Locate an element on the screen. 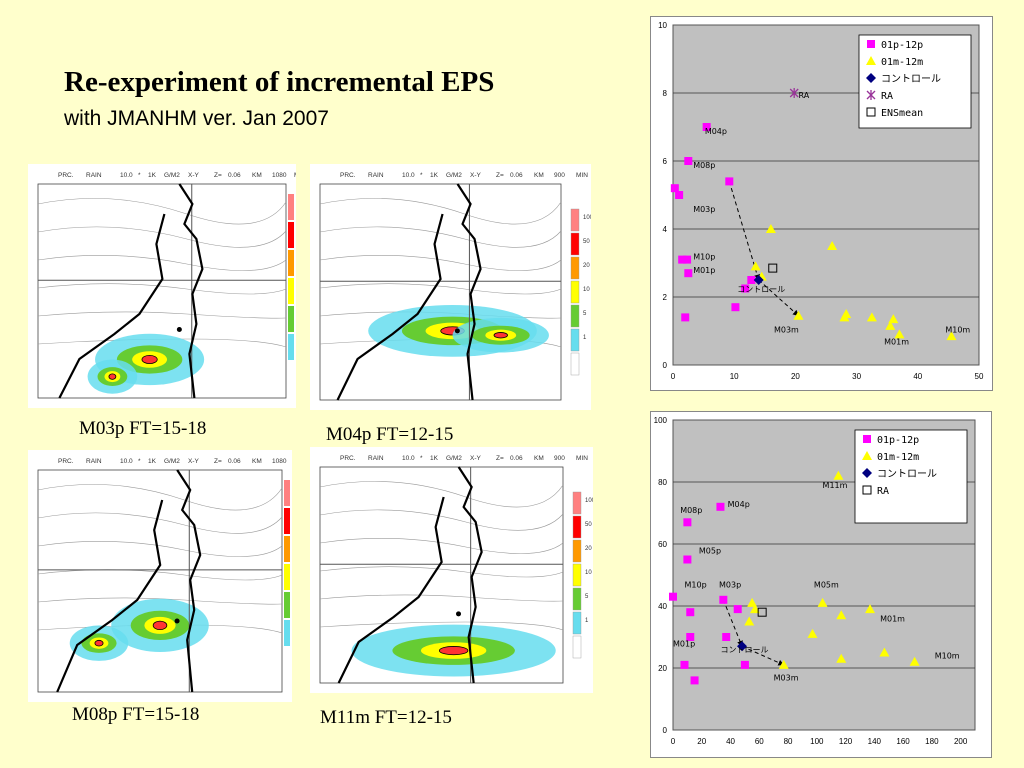  map-header-text: 10.0 is located at coordinates (408, 458).